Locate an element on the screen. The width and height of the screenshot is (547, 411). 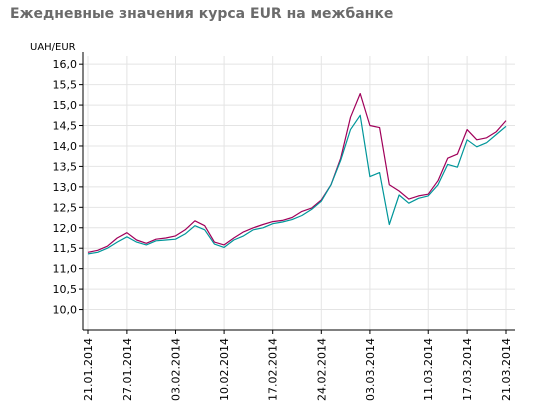
y-tick-label: 11,5 is located at coordinates (65, 248).